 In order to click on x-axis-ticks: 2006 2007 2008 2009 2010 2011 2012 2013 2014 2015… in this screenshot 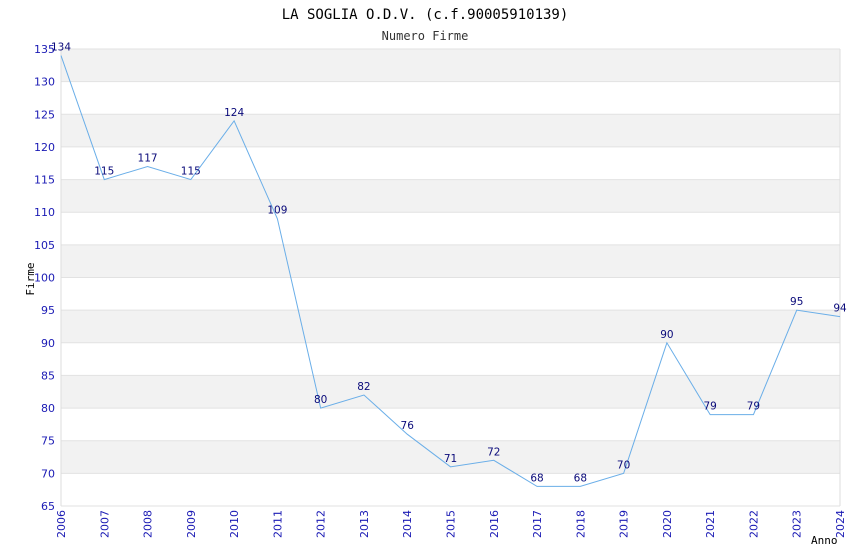, I will do `click(451, 524)`.